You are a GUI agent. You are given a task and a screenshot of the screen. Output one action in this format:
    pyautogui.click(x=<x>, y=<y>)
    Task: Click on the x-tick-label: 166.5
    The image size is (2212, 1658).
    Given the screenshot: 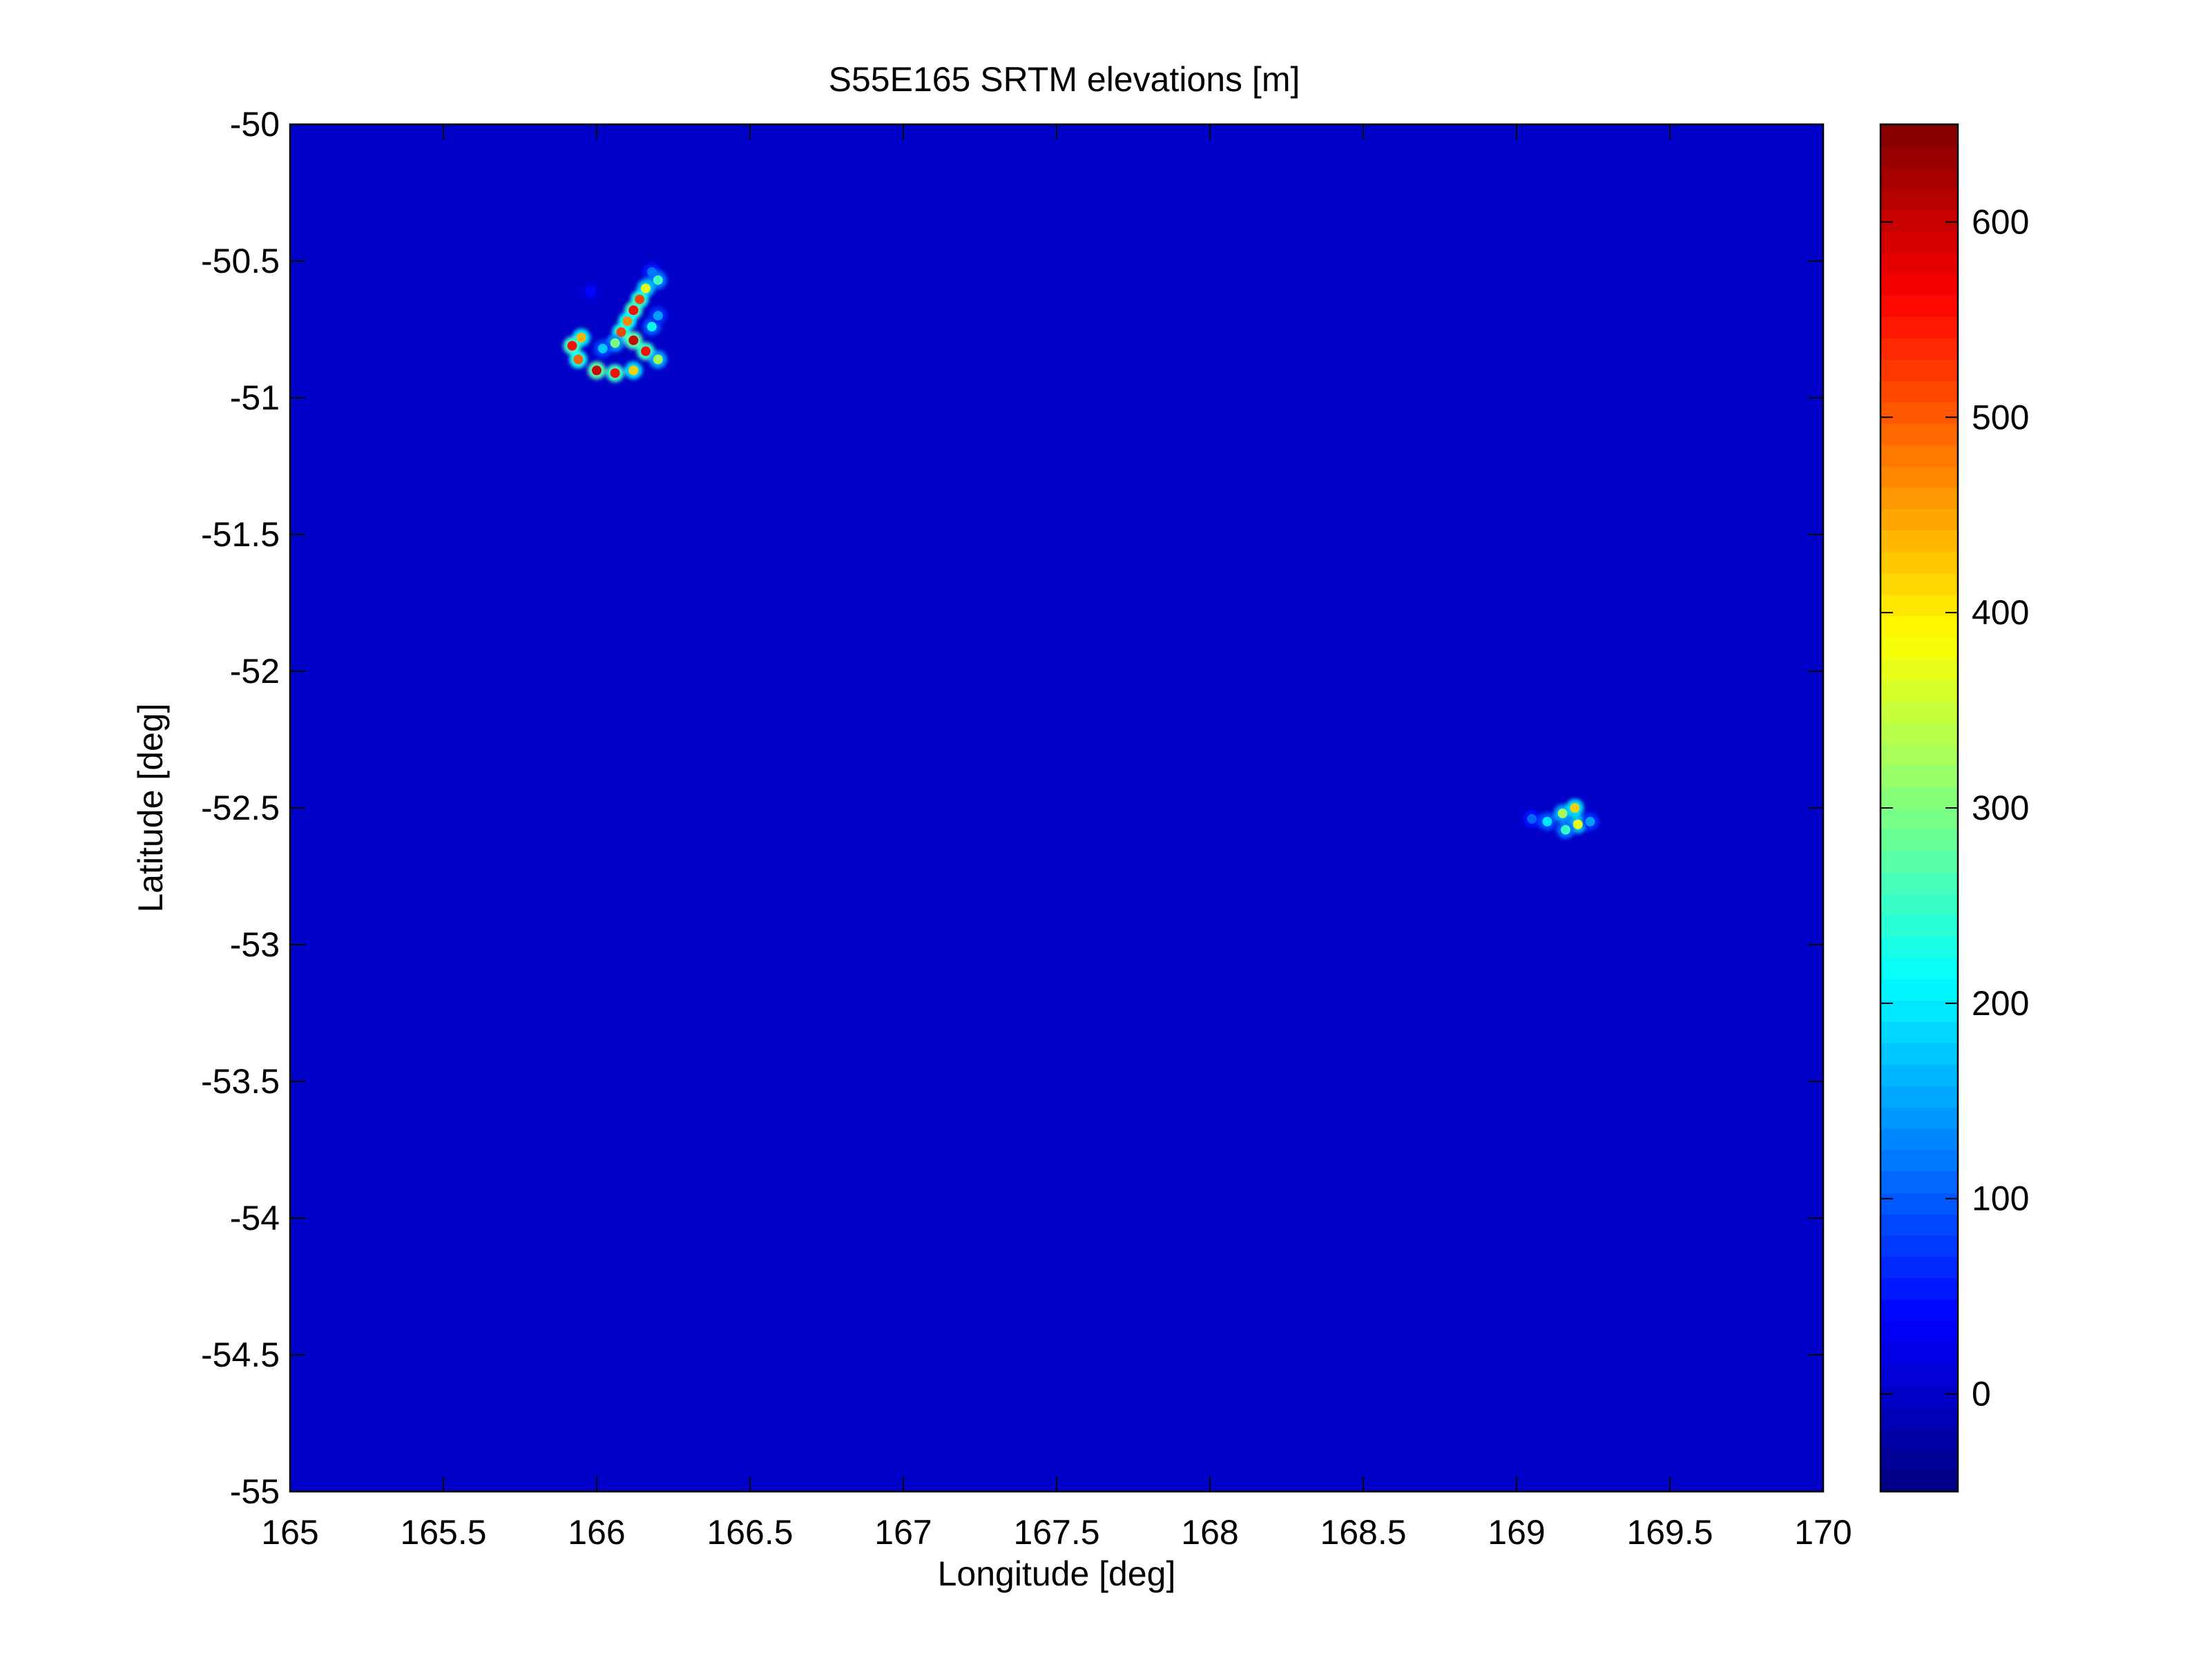 What is the action you would take?
    pyautogui.click(x=749, y=1532)
    